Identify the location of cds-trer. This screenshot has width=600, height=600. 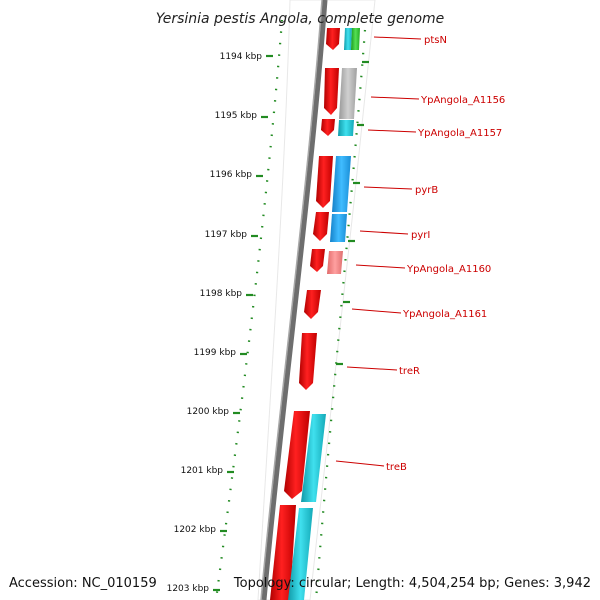
(308, 361).